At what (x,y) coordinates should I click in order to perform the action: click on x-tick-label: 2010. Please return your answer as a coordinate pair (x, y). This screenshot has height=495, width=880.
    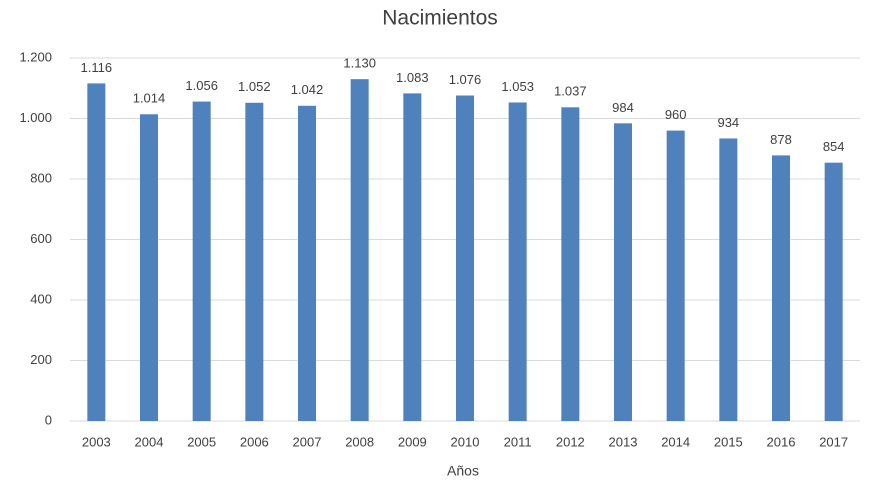
    Looking at the image, I should click on (465, 441).